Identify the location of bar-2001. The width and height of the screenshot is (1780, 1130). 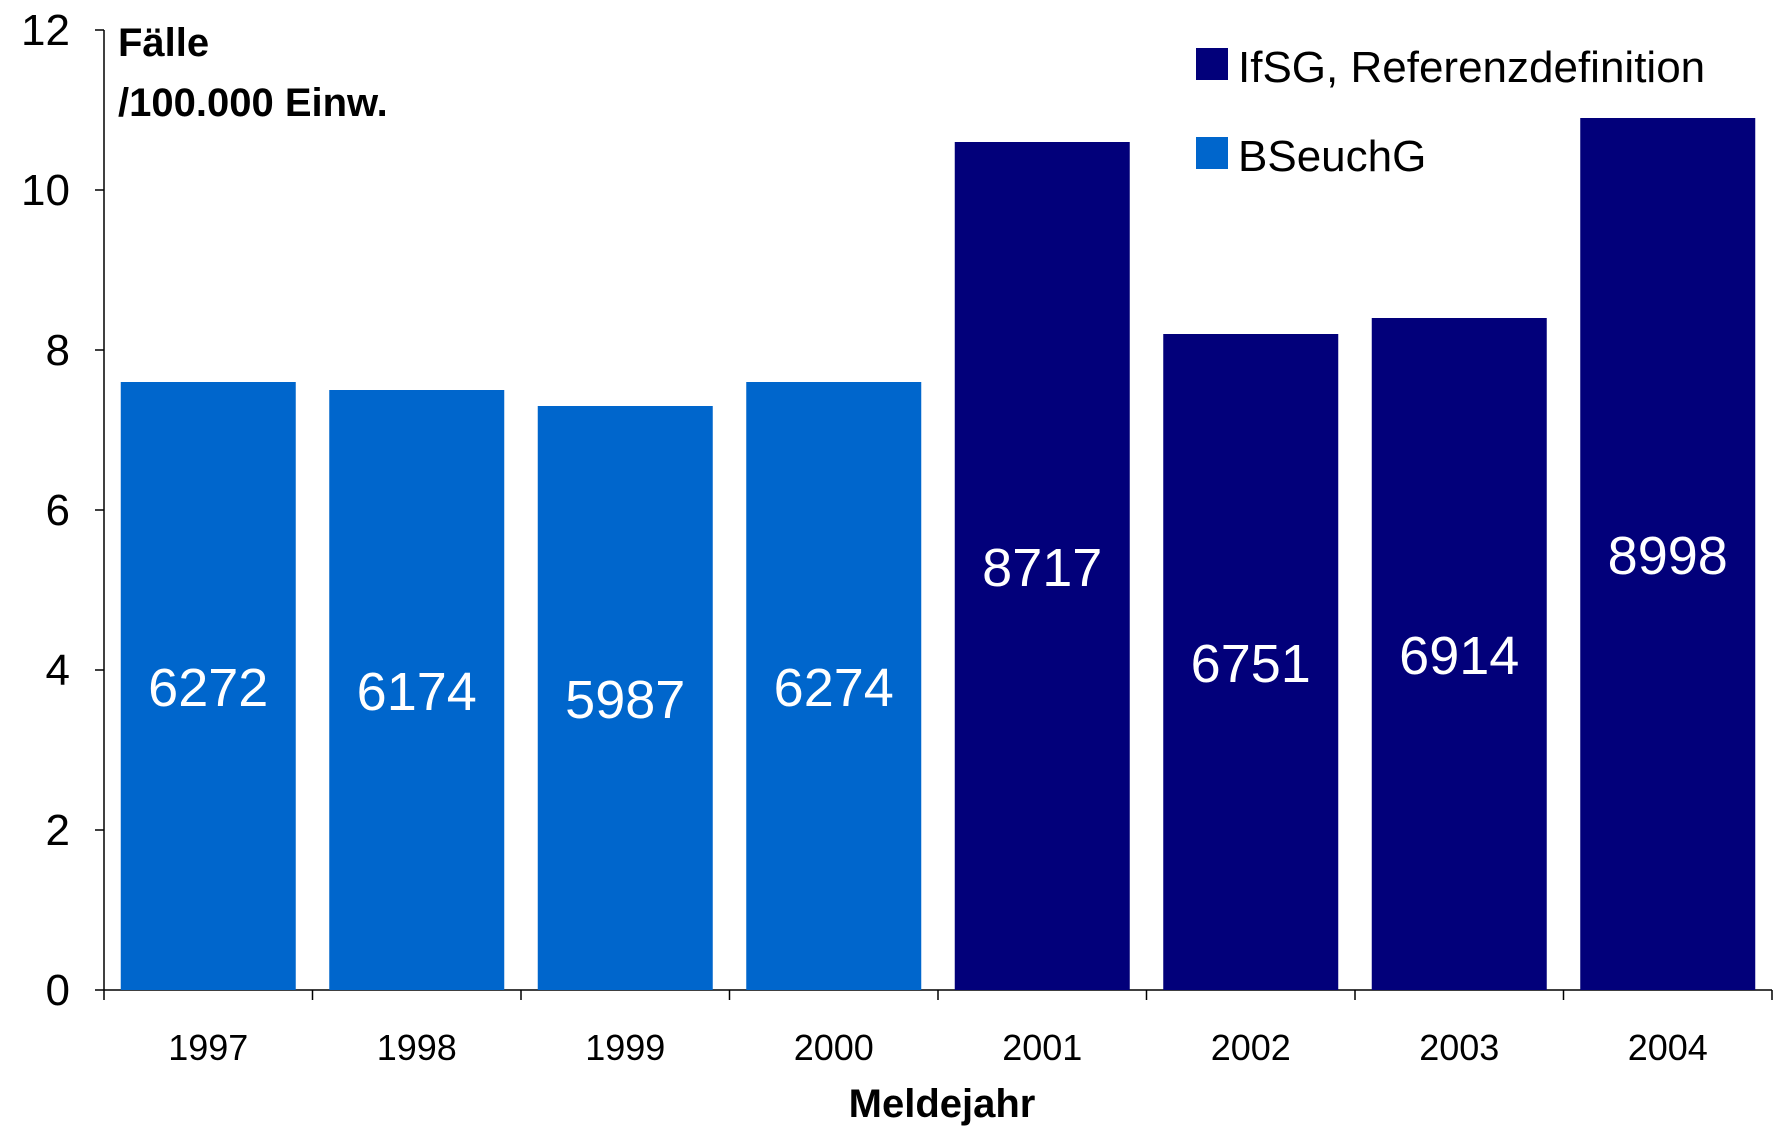
(1042, 566).